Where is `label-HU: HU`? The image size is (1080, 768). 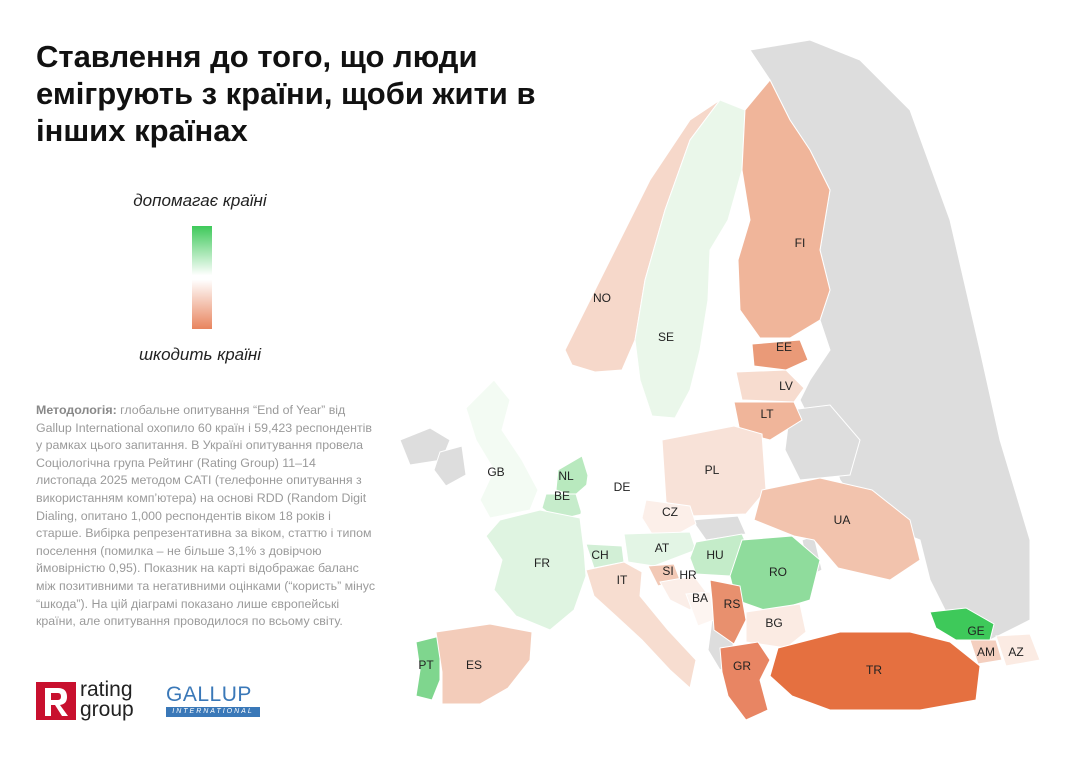 label-HU: HU is located at coordinates (714, 555).